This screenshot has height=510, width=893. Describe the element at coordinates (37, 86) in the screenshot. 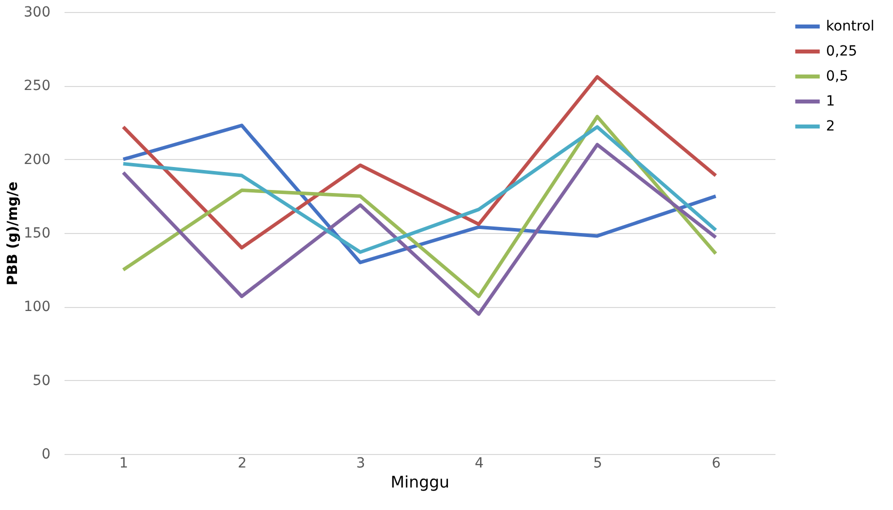

I see `y-tick-label: 250` at that location.